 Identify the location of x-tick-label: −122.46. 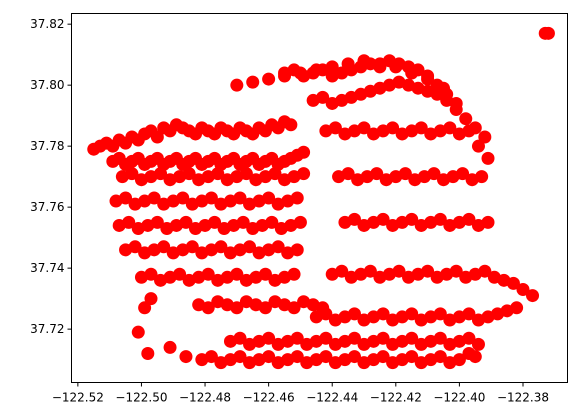
(269, 398).